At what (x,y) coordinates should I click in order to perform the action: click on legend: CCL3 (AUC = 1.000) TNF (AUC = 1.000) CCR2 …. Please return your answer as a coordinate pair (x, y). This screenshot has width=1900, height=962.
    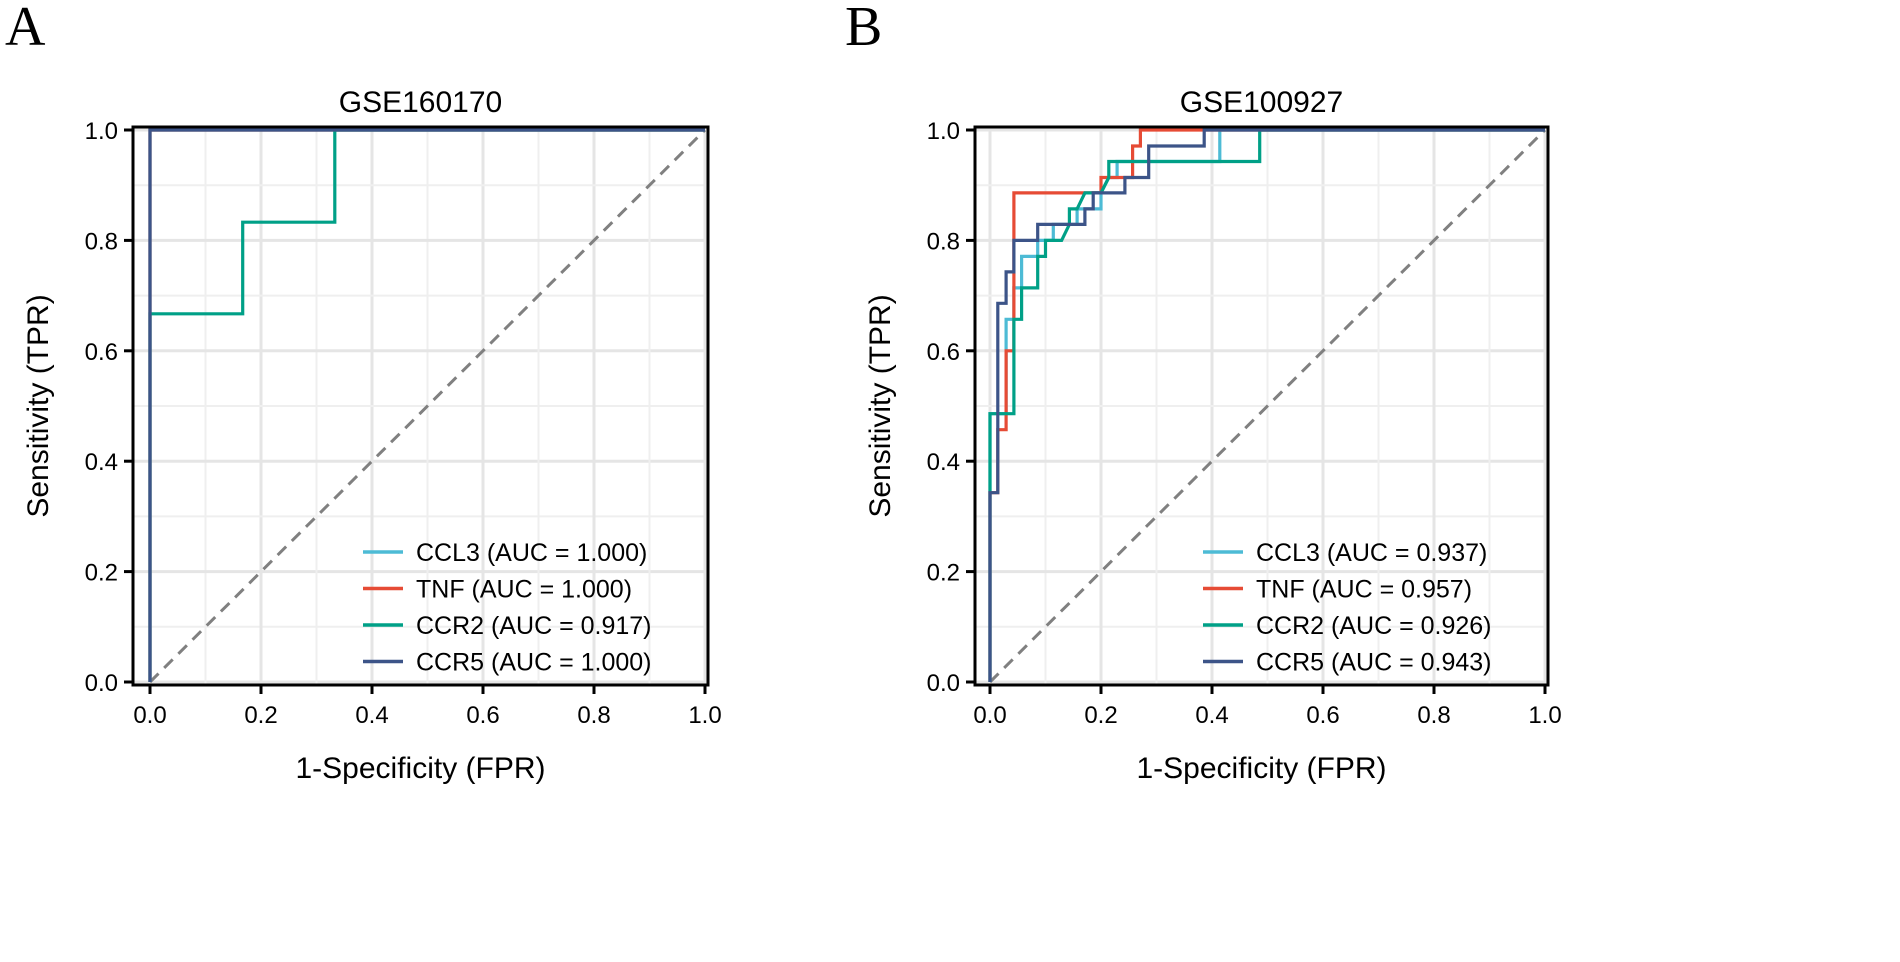
    Looking at the image, I should click on (507, 608).